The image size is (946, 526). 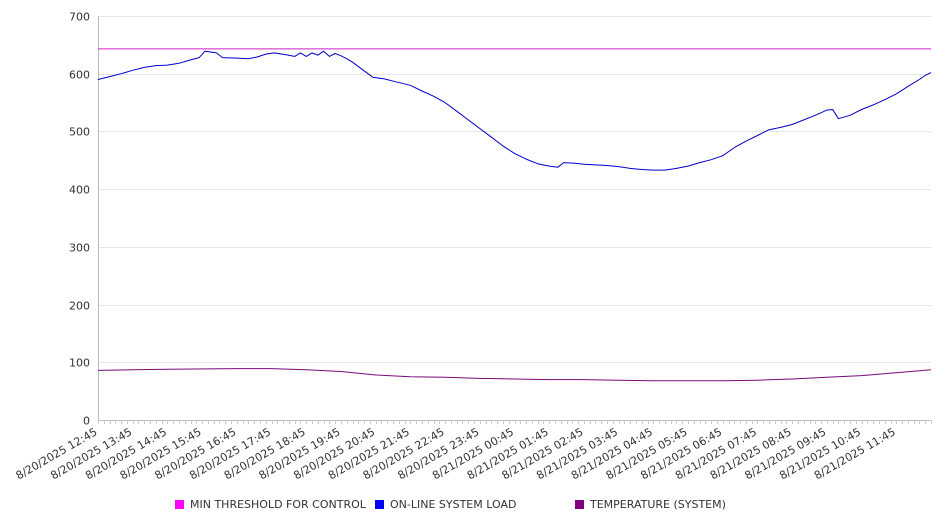 I want to click on legend-item-min-threshold: MIN THRESHOLD FOR CONTROL, so click(x=270, y=504).